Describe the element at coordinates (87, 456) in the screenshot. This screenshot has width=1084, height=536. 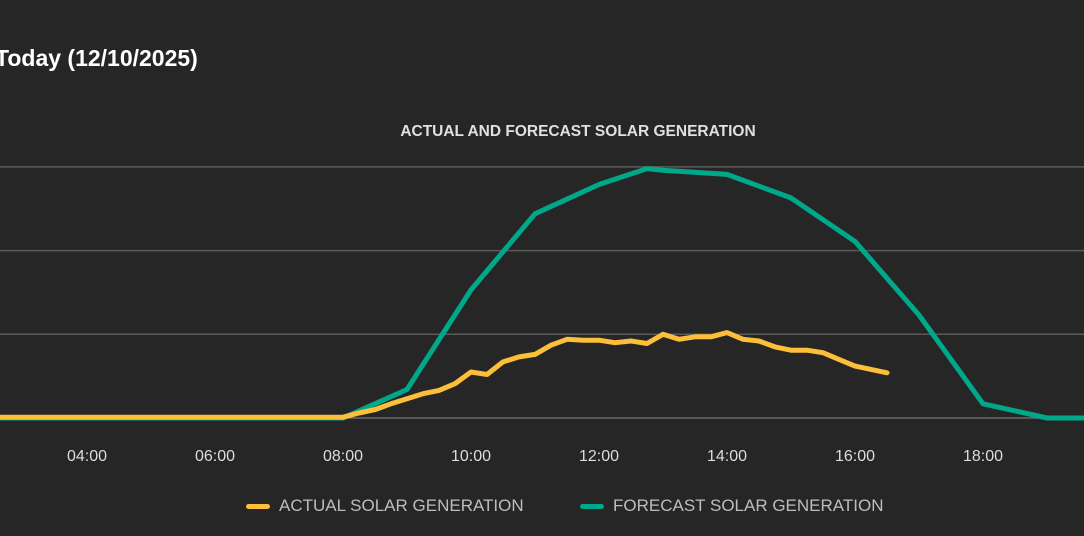
I see `x-tick-label: 04:00` at that location.